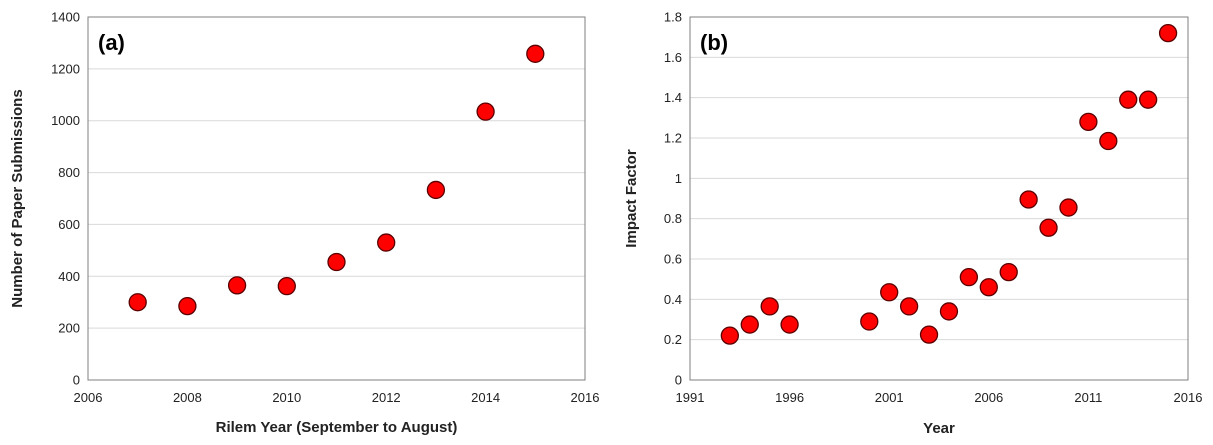 This screenshot has height=445, width=1213. I want to click on y-tick-label: 1200, so click(65, 68).